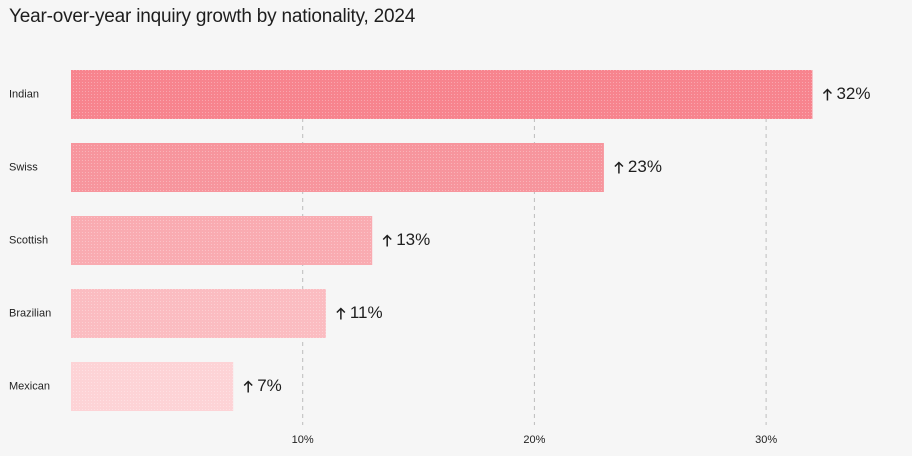  Describe the element at coordinates (366, 312) in the screenshot. I see `value-label: 11%` at that location.